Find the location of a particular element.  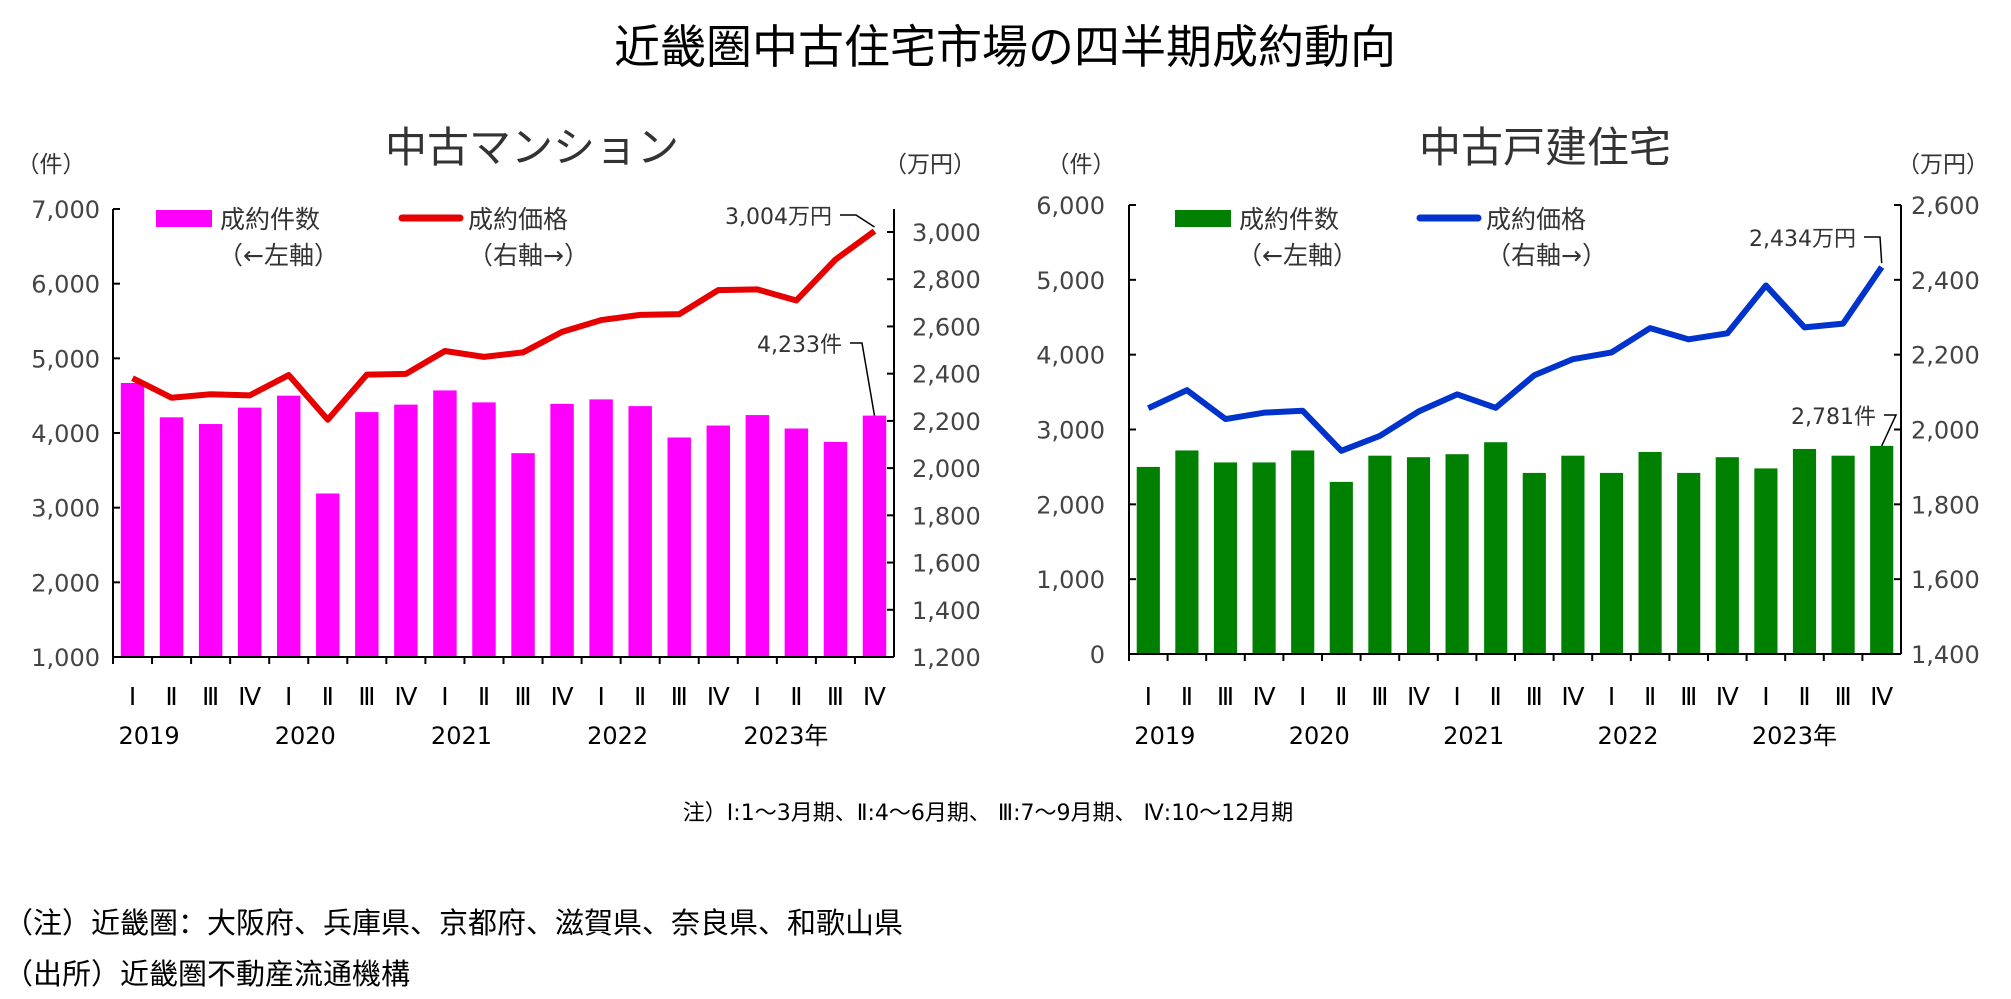

right-tick-label: 2,600 is located at coordinates (946, 327).